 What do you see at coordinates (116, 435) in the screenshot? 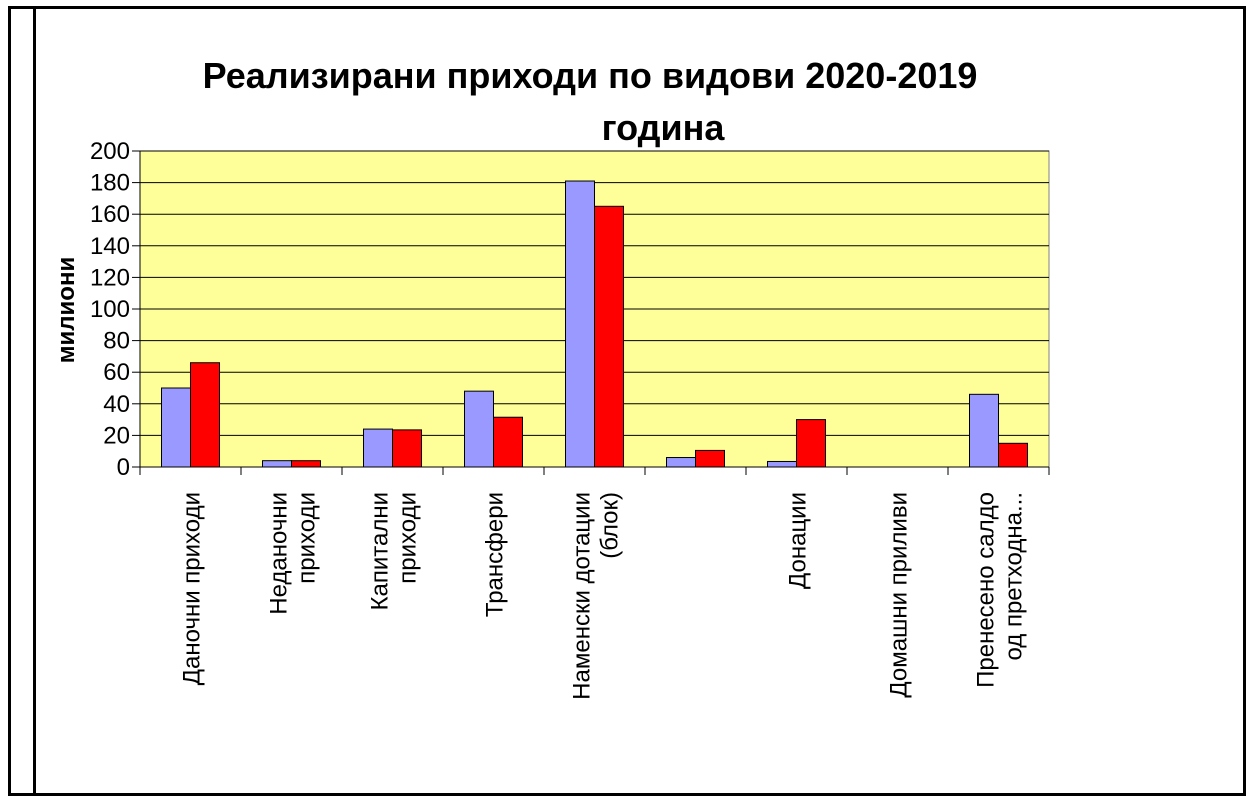
I see `y-tick-label: 20` at bounding box center [116, 435].